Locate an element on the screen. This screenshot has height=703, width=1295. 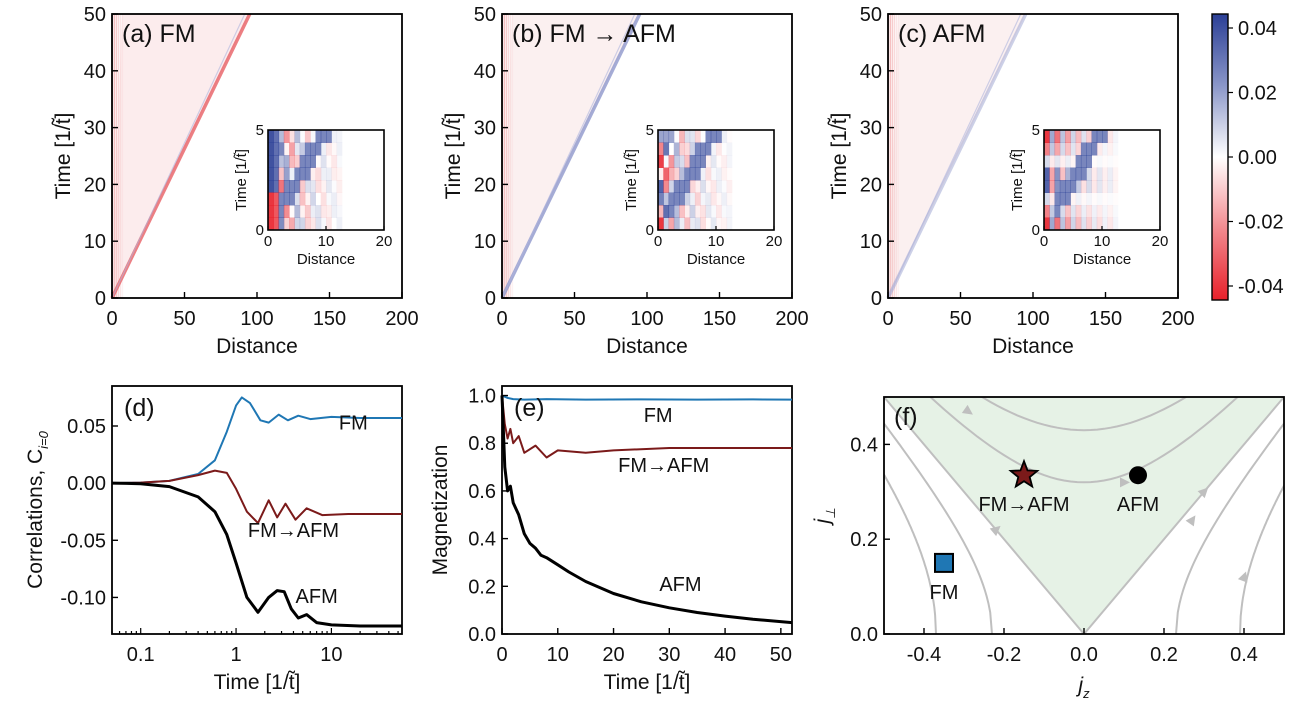
inset-x-tick-label: 0 is located at coordinates (658, 241).